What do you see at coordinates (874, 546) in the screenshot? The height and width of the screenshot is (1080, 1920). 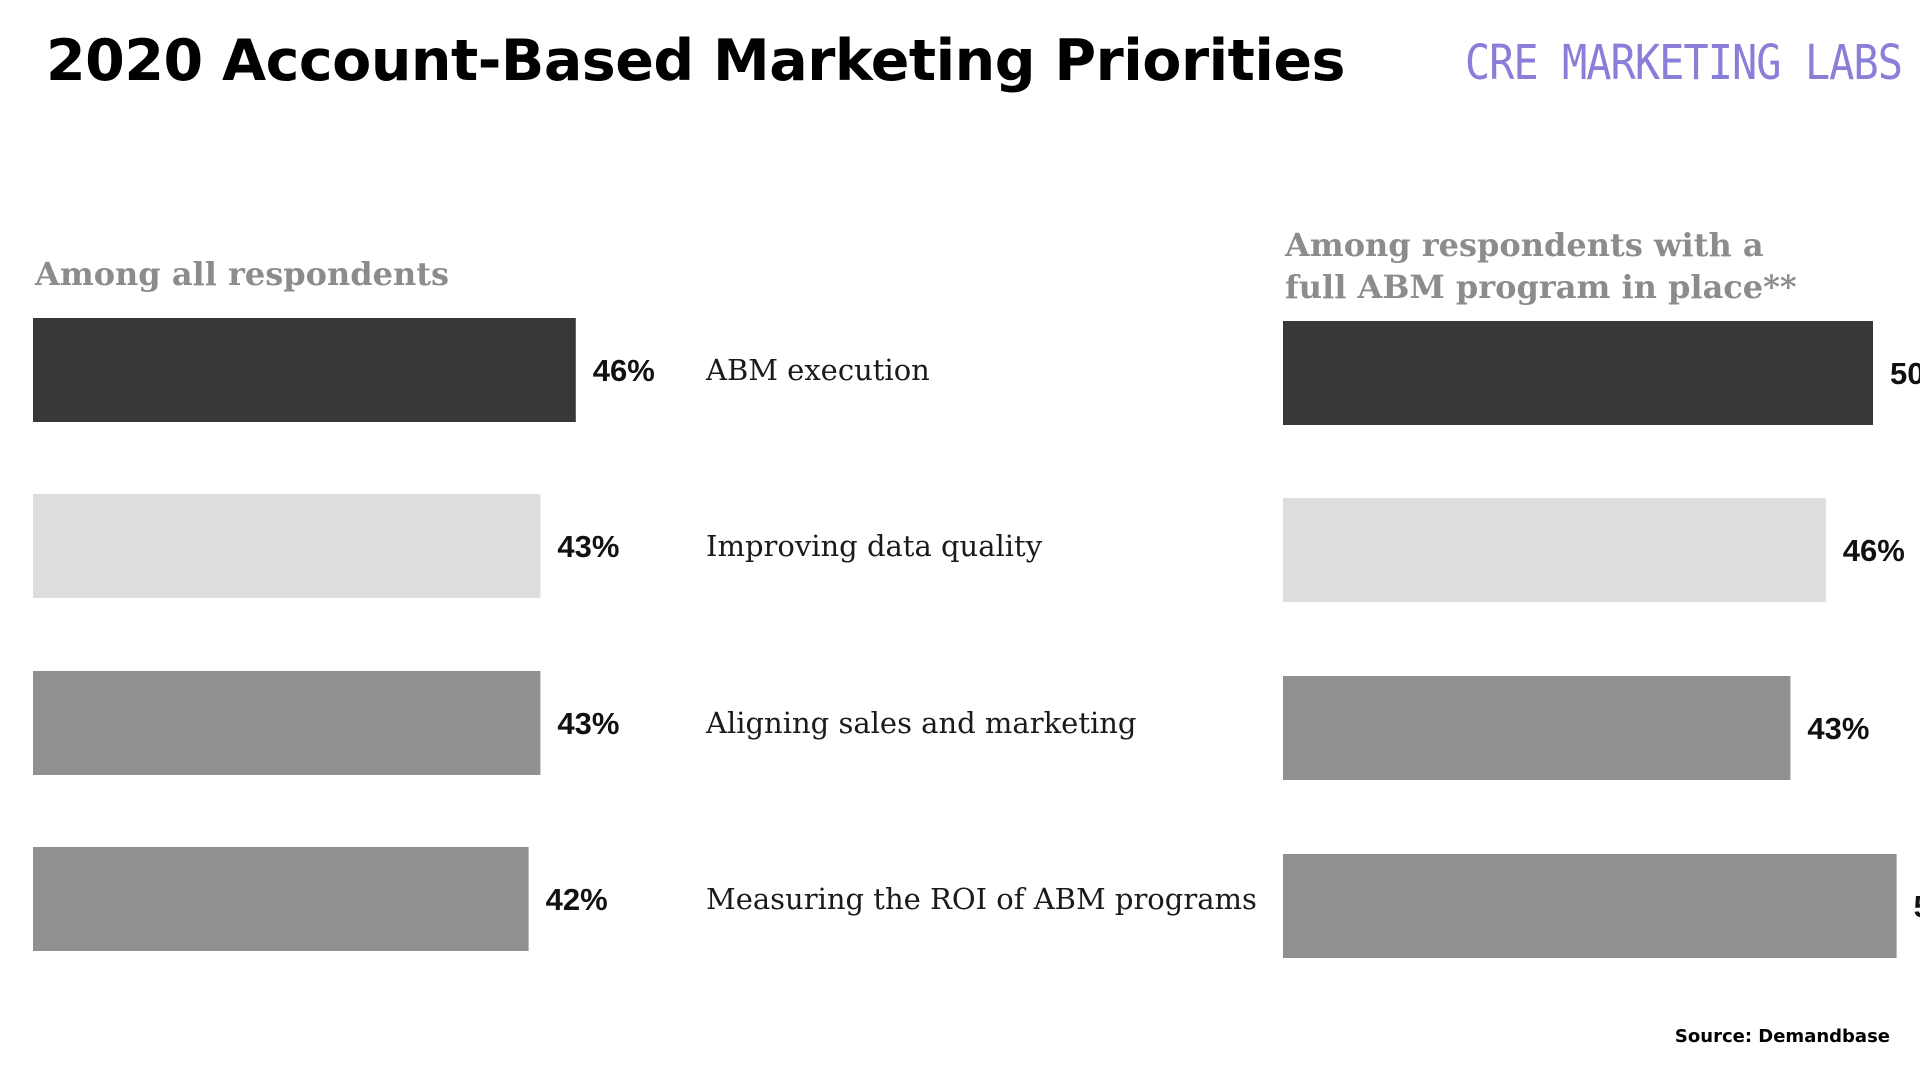 I see `category-label-2: Improving data quality` at bounding box center [874, 546].